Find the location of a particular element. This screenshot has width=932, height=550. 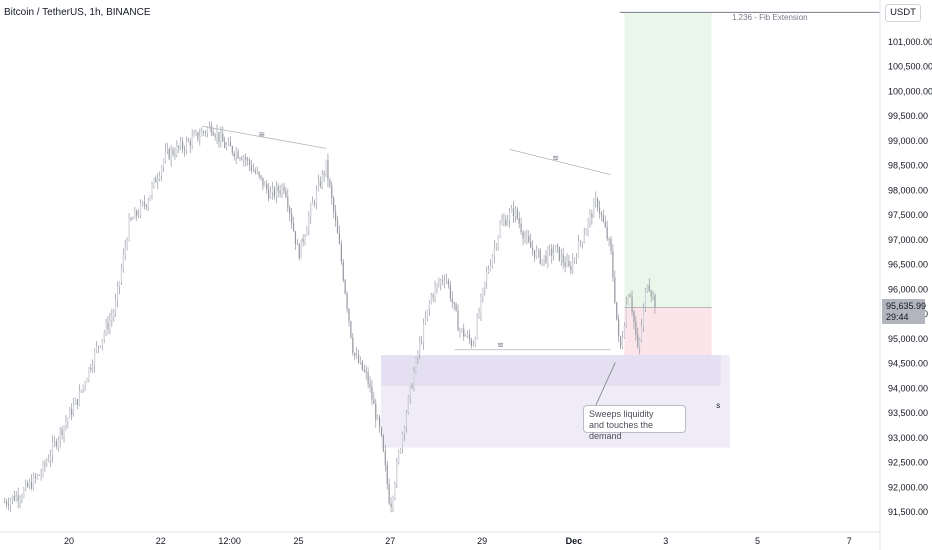

price-tick-label: 92,500.00 is located at coordinates (908, 463).